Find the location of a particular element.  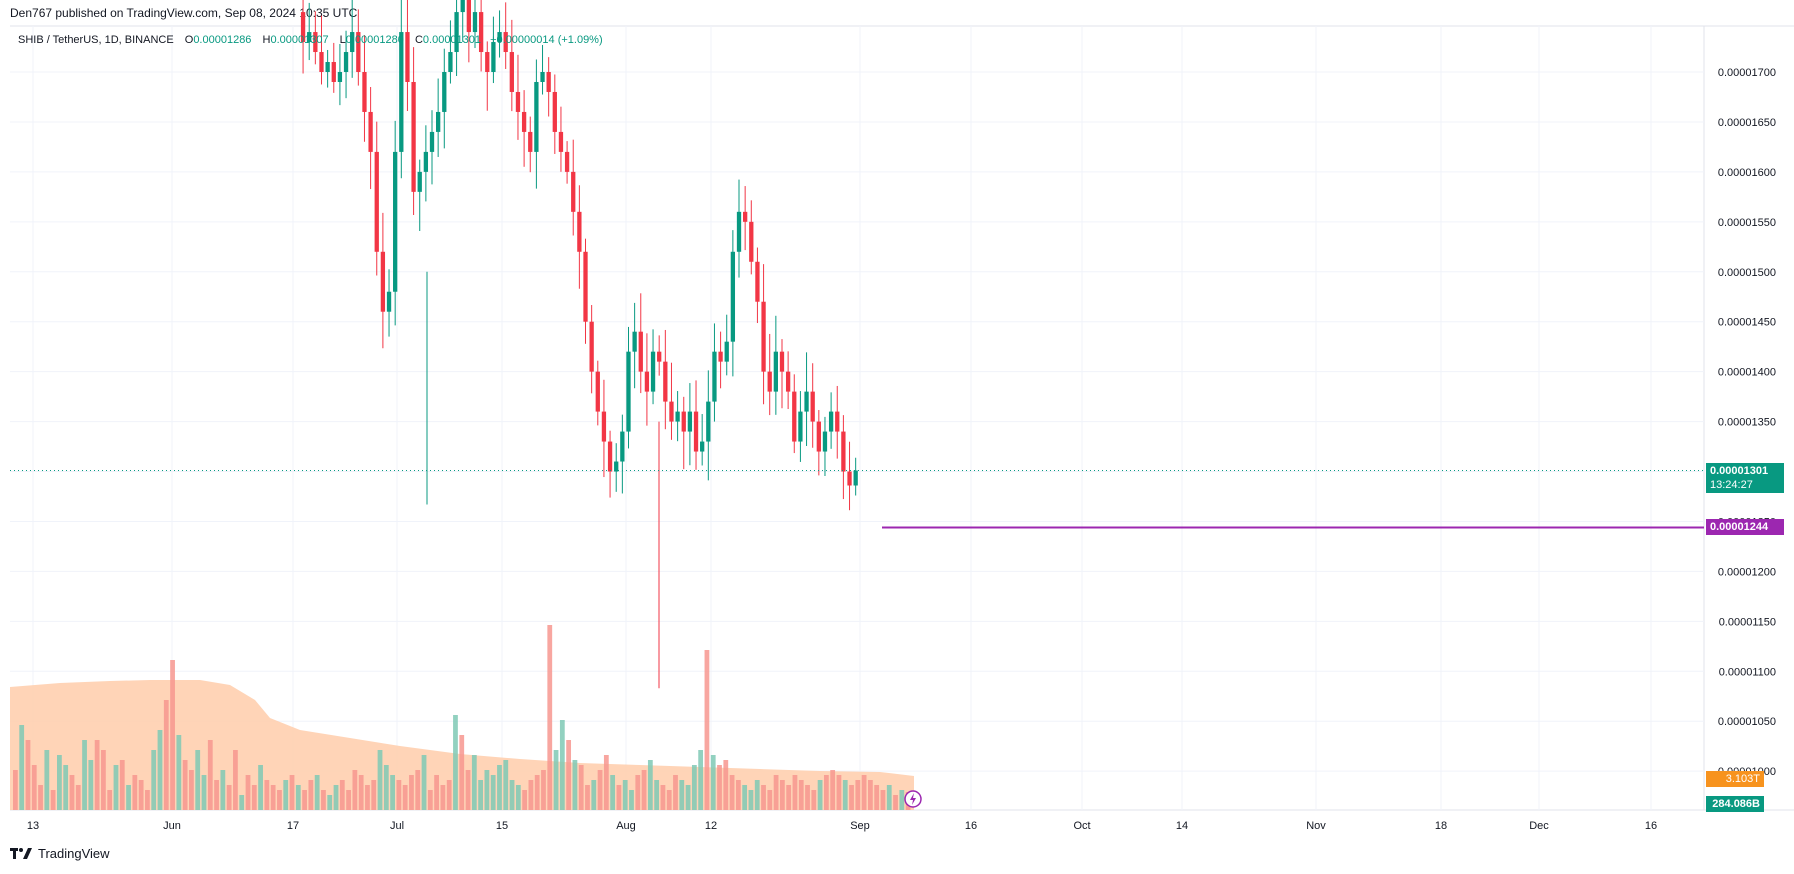

price-axis-label: 0.00001150 is located at coordinates (1747, 622).